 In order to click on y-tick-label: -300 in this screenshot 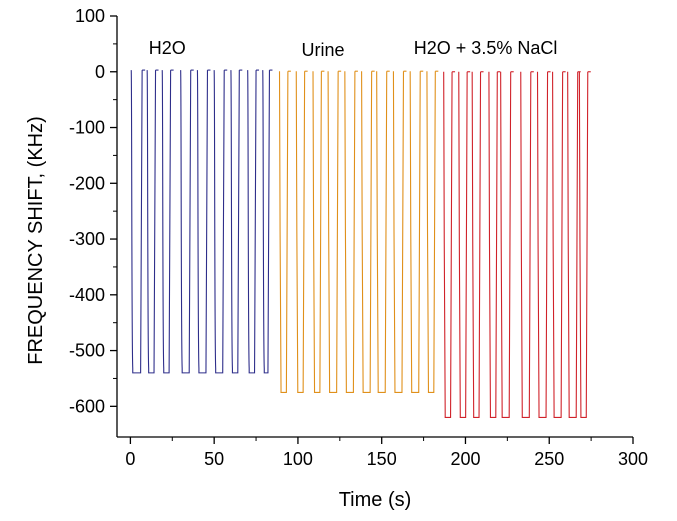, I will do `click(87, 239)`.